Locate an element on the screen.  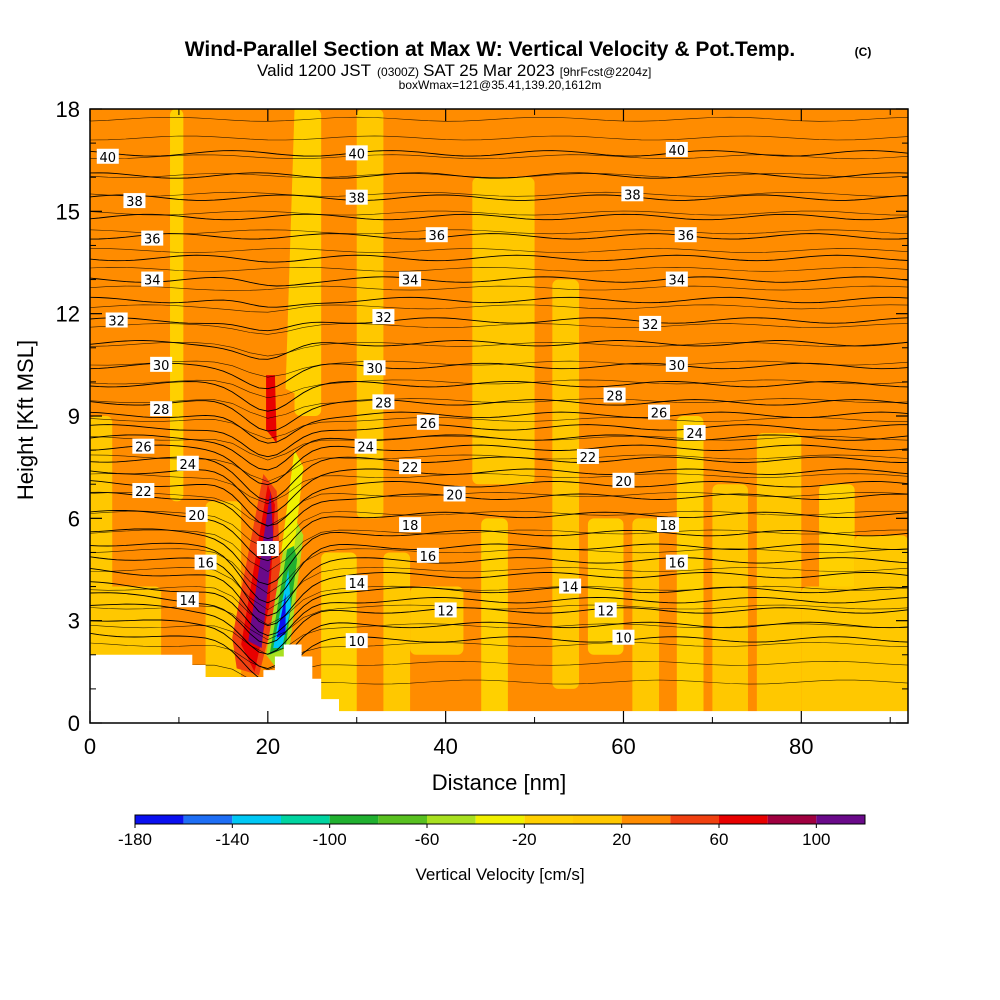
y-tick-label: 12 is located at coordinates (68, 314).